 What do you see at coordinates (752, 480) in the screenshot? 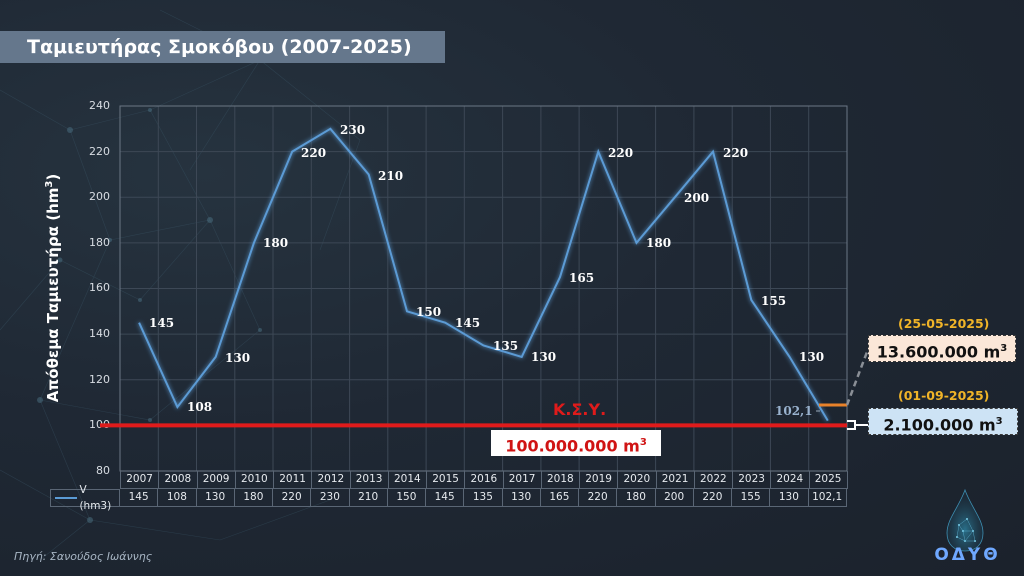
I see `table-year-cell: 2023` at bounding box center [752, 480].